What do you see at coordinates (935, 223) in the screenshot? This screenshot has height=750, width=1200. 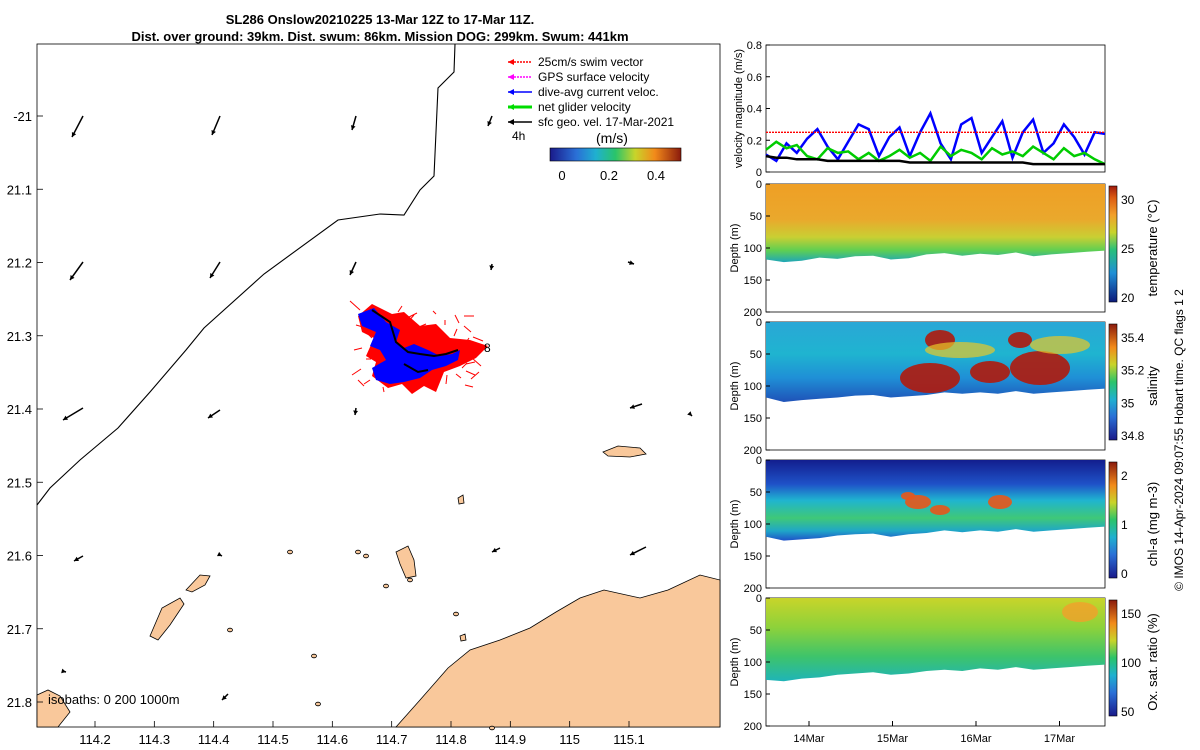 I see `section-heatmap` at bounding box center [935, 223].